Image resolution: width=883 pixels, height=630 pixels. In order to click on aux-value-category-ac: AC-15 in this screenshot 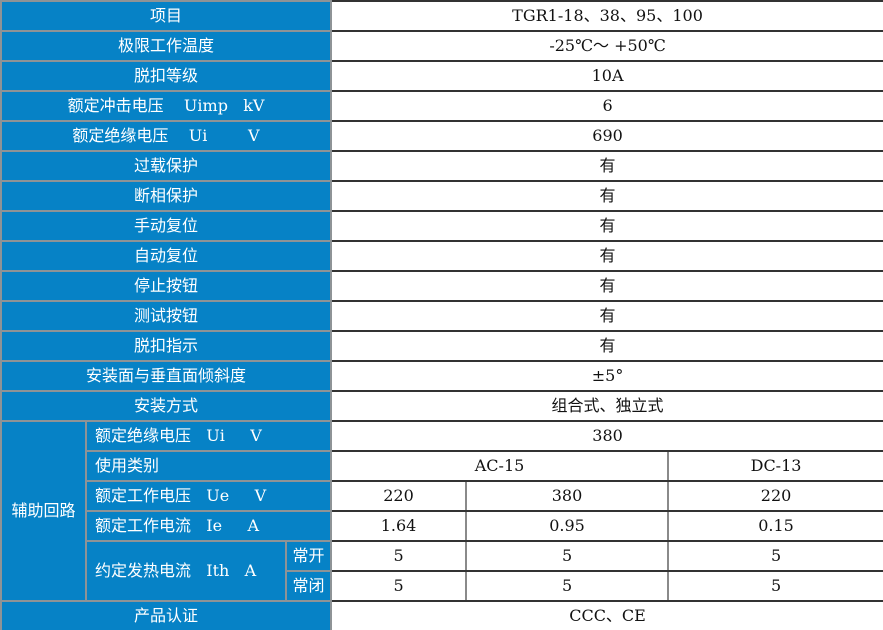, I will do `click(500, 466)`.